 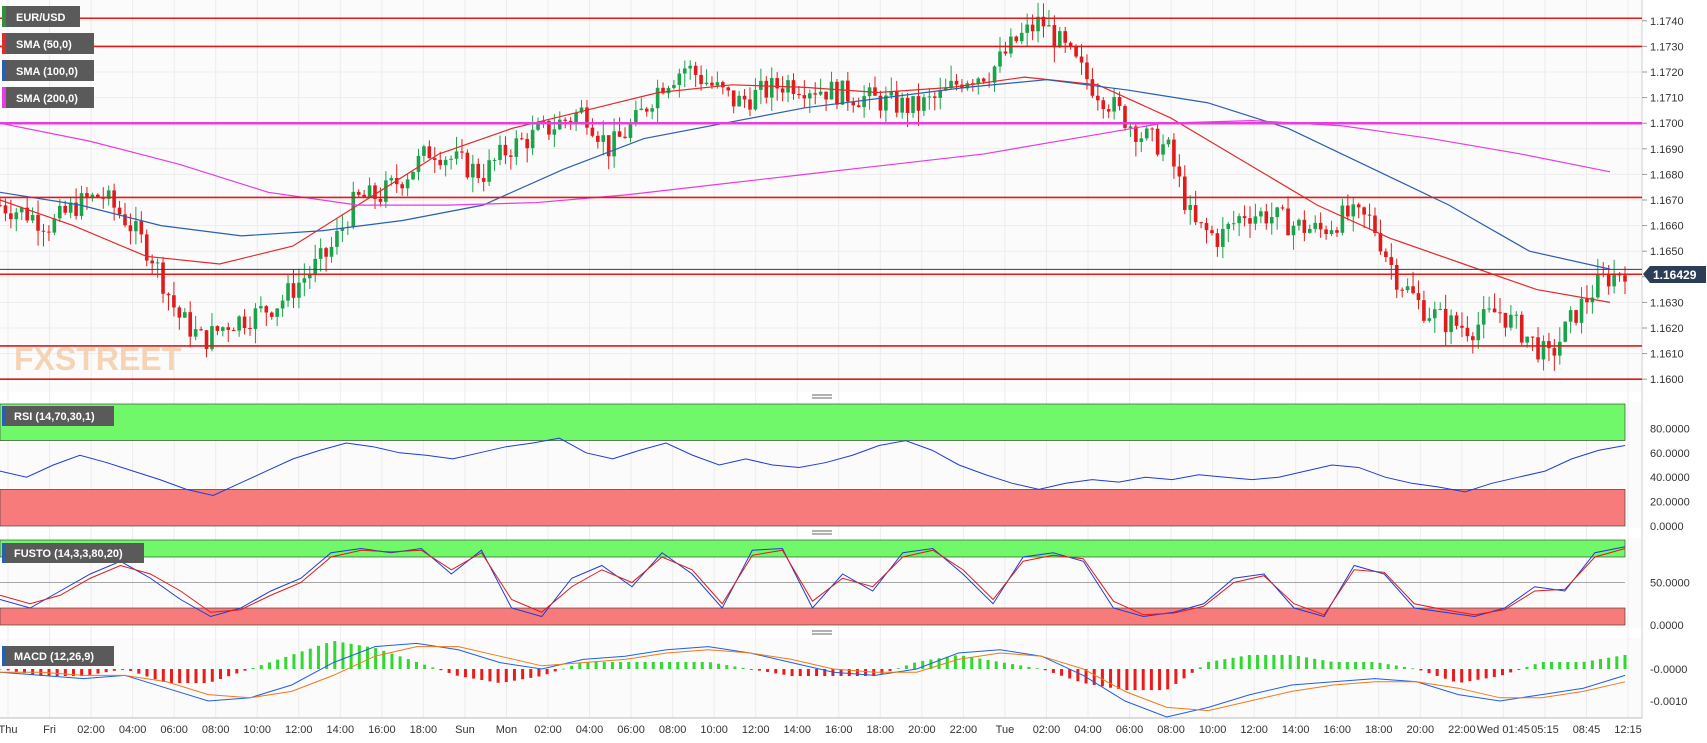 What do you see at coordinates (133, 730) in the screenshot?
I see `x-tick-label: 04:00` at bounding box center [133, 730].